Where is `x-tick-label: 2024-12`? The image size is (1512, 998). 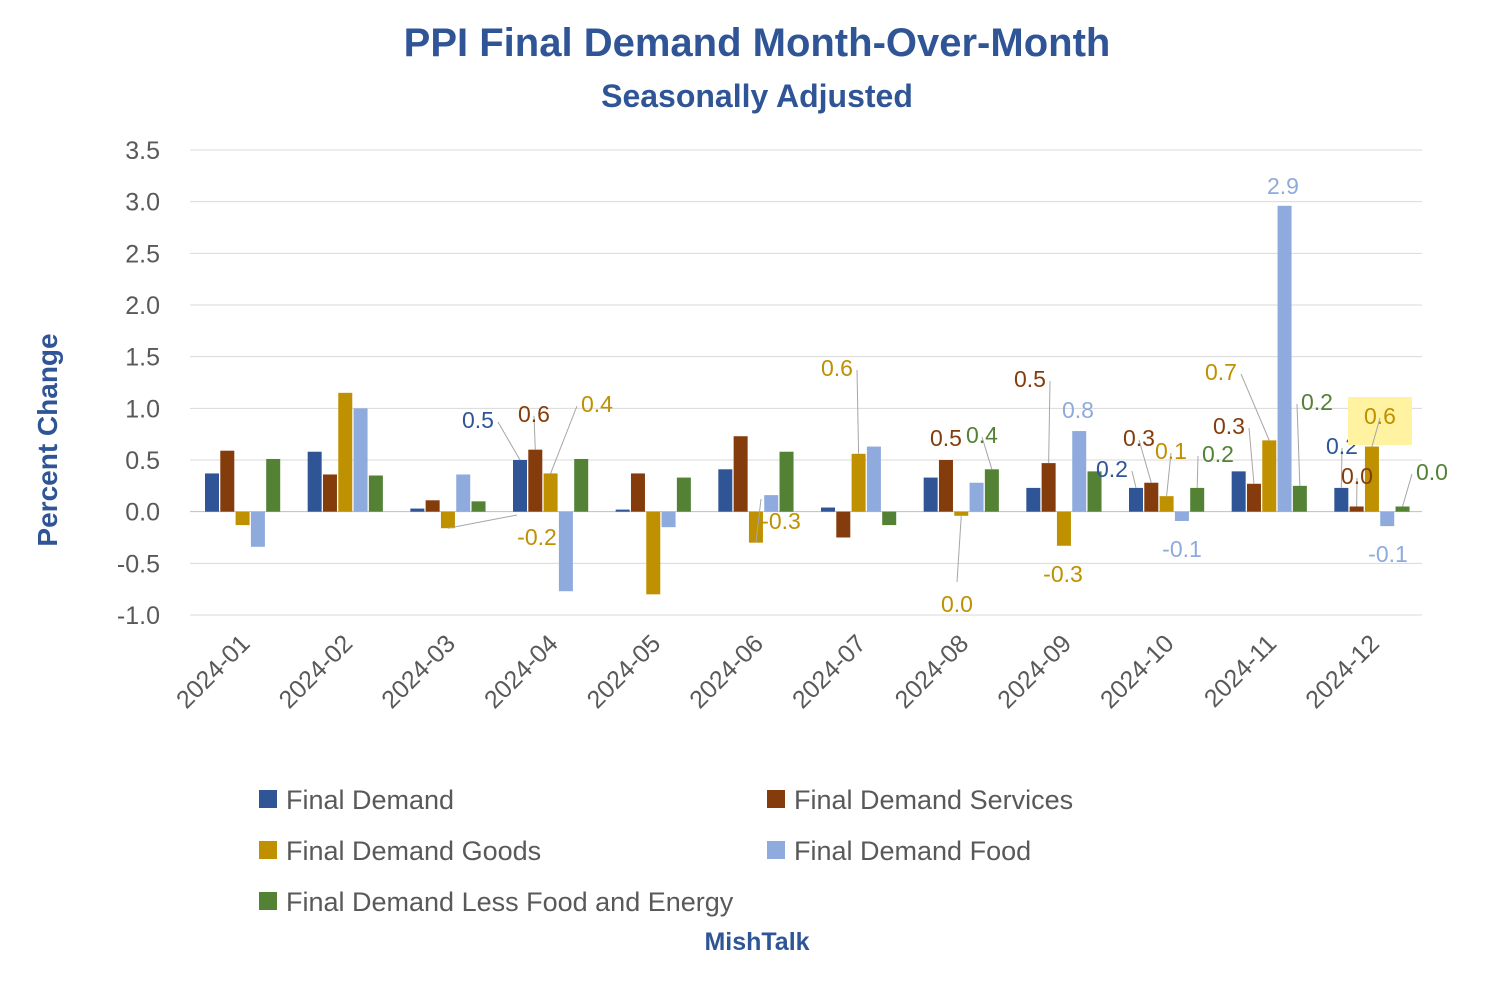 x-tick-label: 2024-12 is located at coordinates (1342, 671).